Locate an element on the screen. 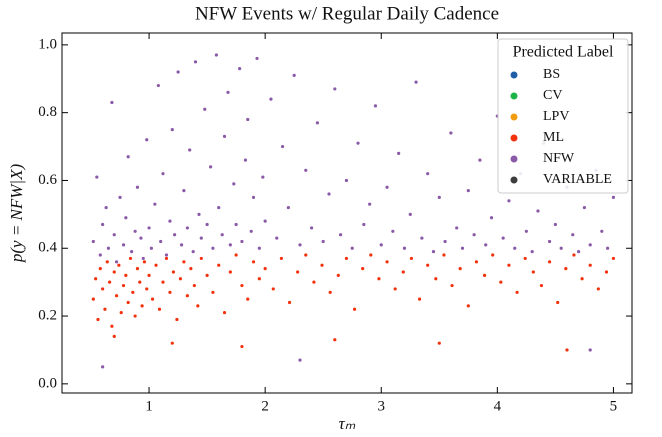 This screenshot has width=662, height=437. y-tick-label: 0.2 is located at coordinates (47, 315).